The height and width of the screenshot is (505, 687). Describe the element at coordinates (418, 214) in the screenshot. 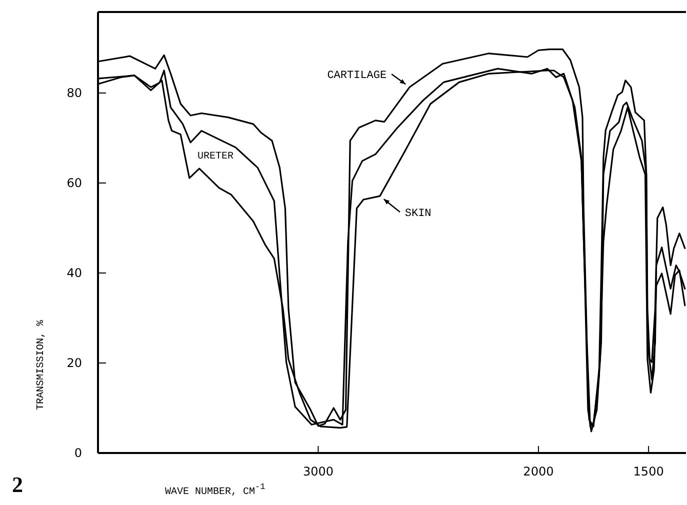

I see `text: SKIN` at that location.